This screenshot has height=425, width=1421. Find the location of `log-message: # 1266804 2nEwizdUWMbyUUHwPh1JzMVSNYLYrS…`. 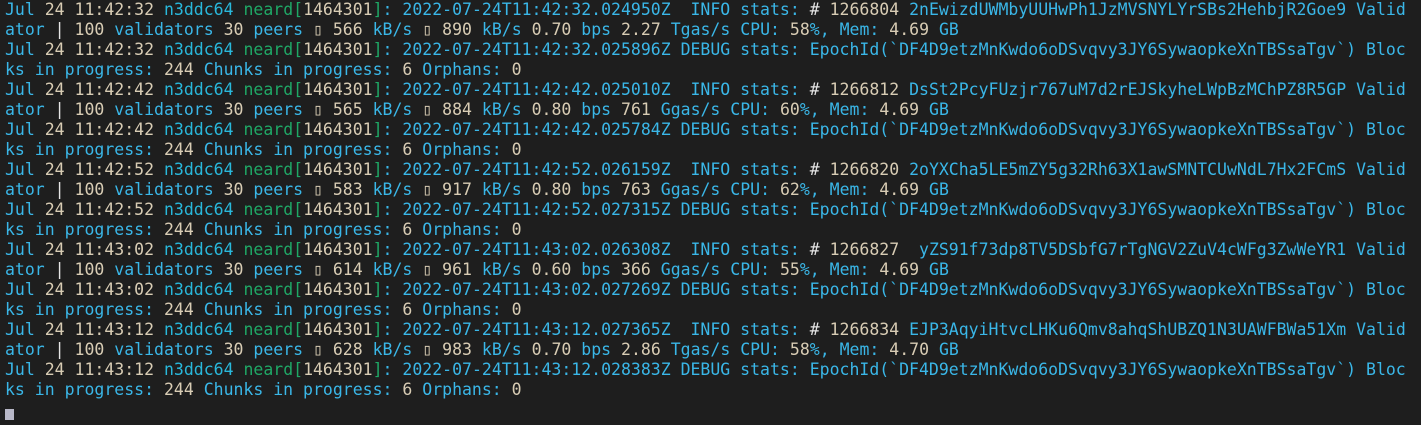

log-message: # 1266804 2nEwizdUWMbyUUHwPh1JzMVSNYLYrS… is located at coordinates (705, 19).